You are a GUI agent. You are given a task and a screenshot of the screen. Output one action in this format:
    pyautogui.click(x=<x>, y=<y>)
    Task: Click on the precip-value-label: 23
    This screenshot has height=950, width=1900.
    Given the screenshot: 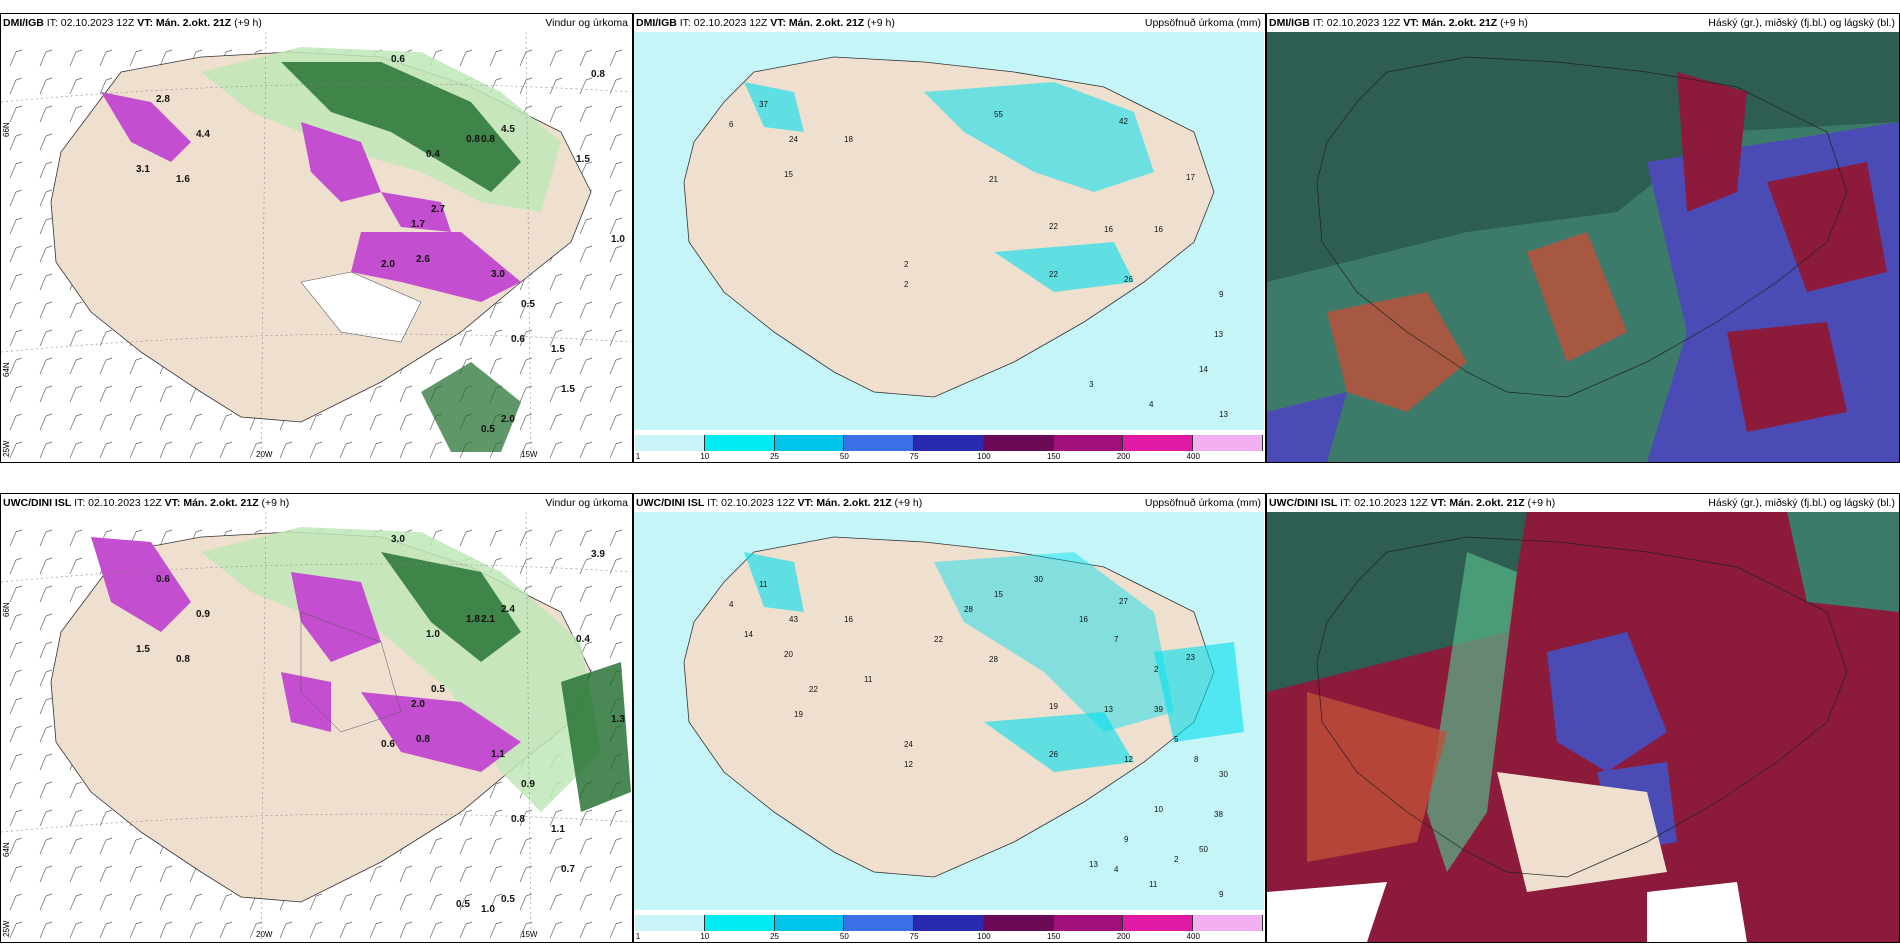 What is the action you would take?
    pyautogui.click(x=1190, y=657)
    